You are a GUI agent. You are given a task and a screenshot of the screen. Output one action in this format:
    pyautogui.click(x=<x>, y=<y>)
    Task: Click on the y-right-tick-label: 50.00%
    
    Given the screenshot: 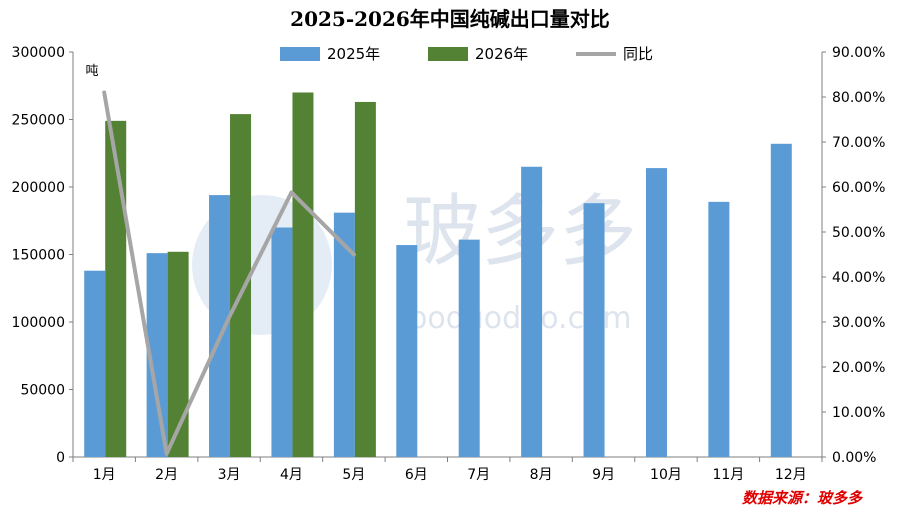 What is the action you would take?
    pyautogui.click(x=858, y=233)
    